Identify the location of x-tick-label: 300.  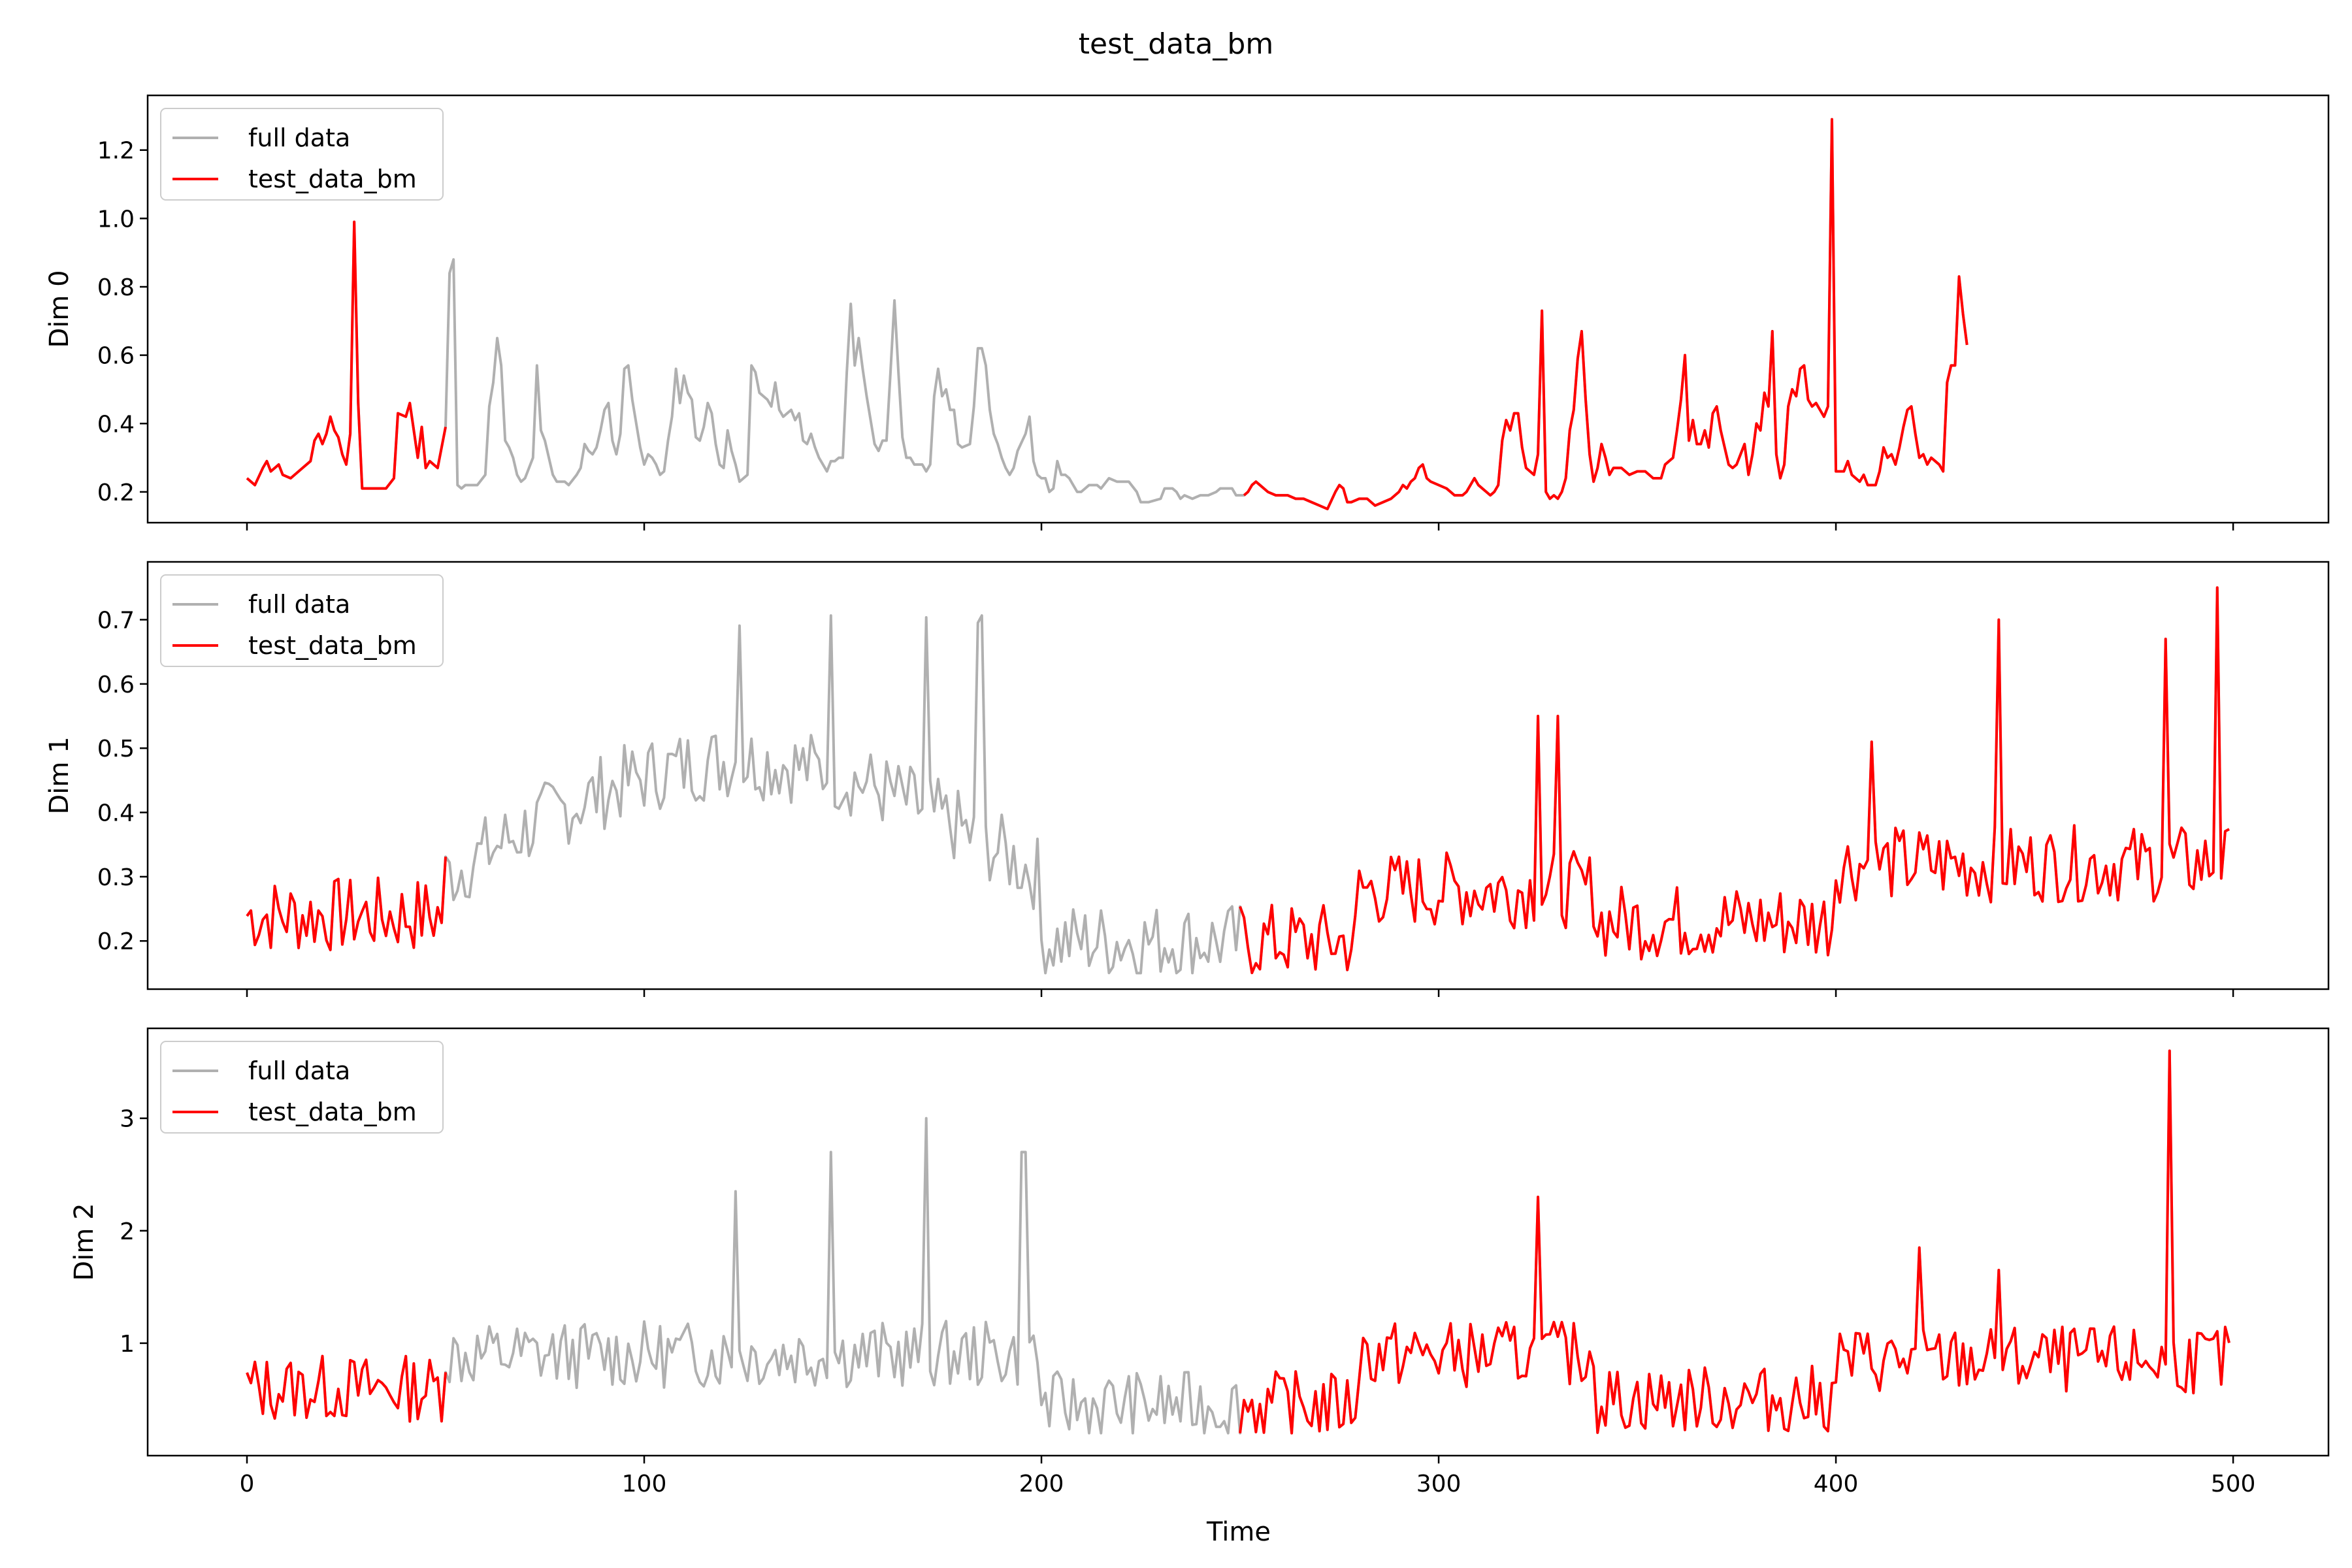
(1439, 1484).